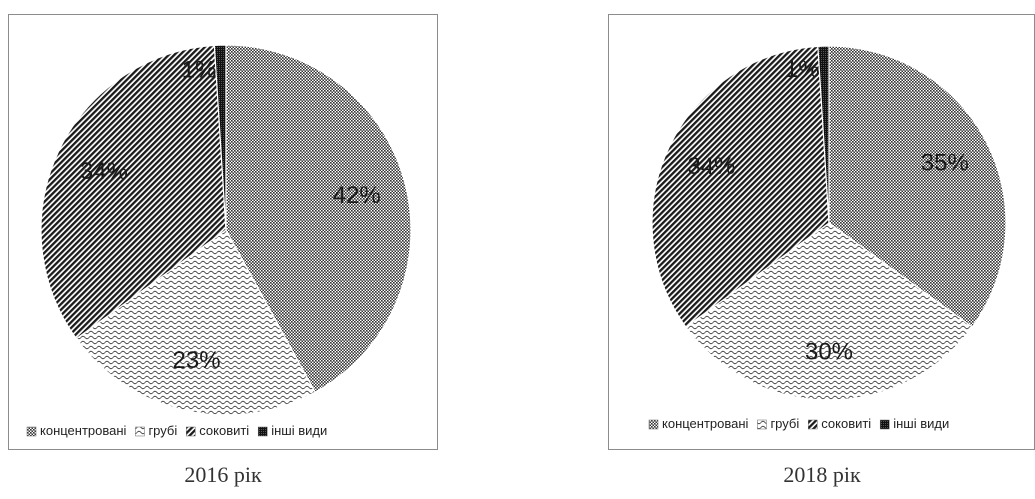  Describe the element at coordinates (357, 195) in the screenshot. I see `data-label-1: 42%` at that location.